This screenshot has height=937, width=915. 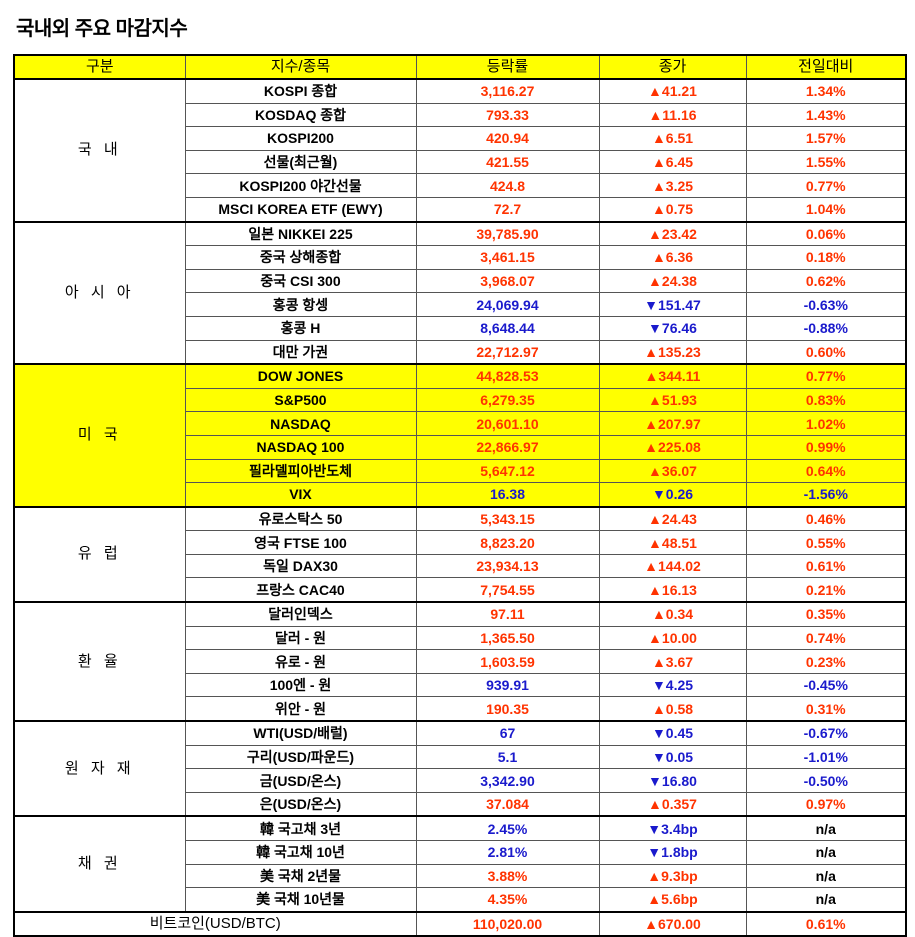 What do you see at coordinates (672, 67) in the screenshot?
I see `header-change: 종가` at bounding box center [672, 67].